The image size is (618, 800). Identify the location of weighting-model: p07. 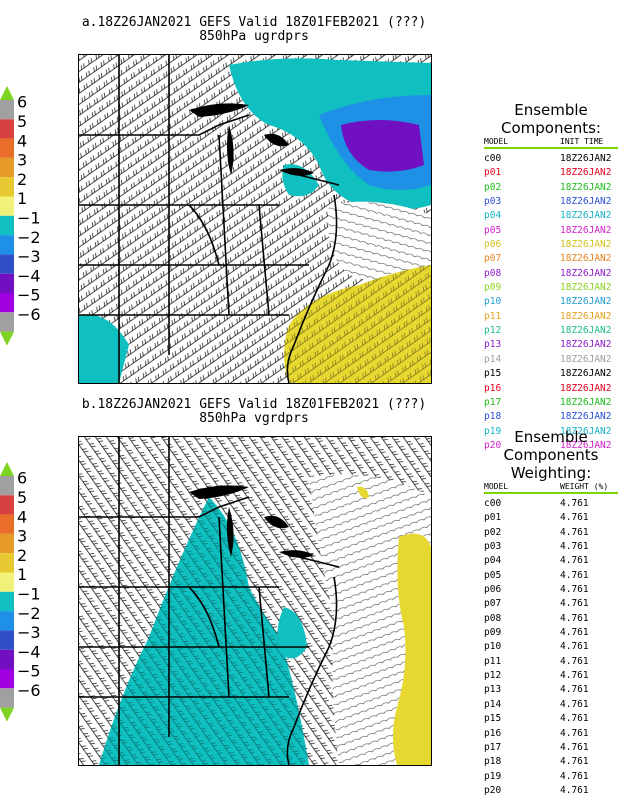
(493, 604).